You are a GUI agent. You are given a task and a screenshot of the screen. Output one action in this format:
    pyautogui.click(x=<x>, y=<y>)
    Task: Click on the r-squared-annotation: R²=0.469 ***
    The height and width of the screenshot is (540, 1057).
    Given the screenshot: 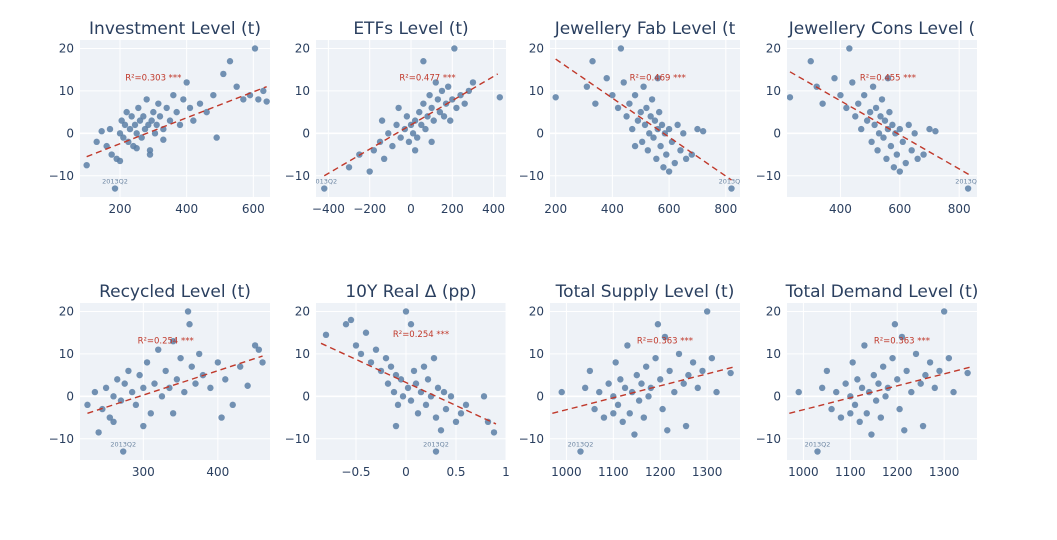 What is the action you would take?
    pyautogui.click(x=658, y=78)
    